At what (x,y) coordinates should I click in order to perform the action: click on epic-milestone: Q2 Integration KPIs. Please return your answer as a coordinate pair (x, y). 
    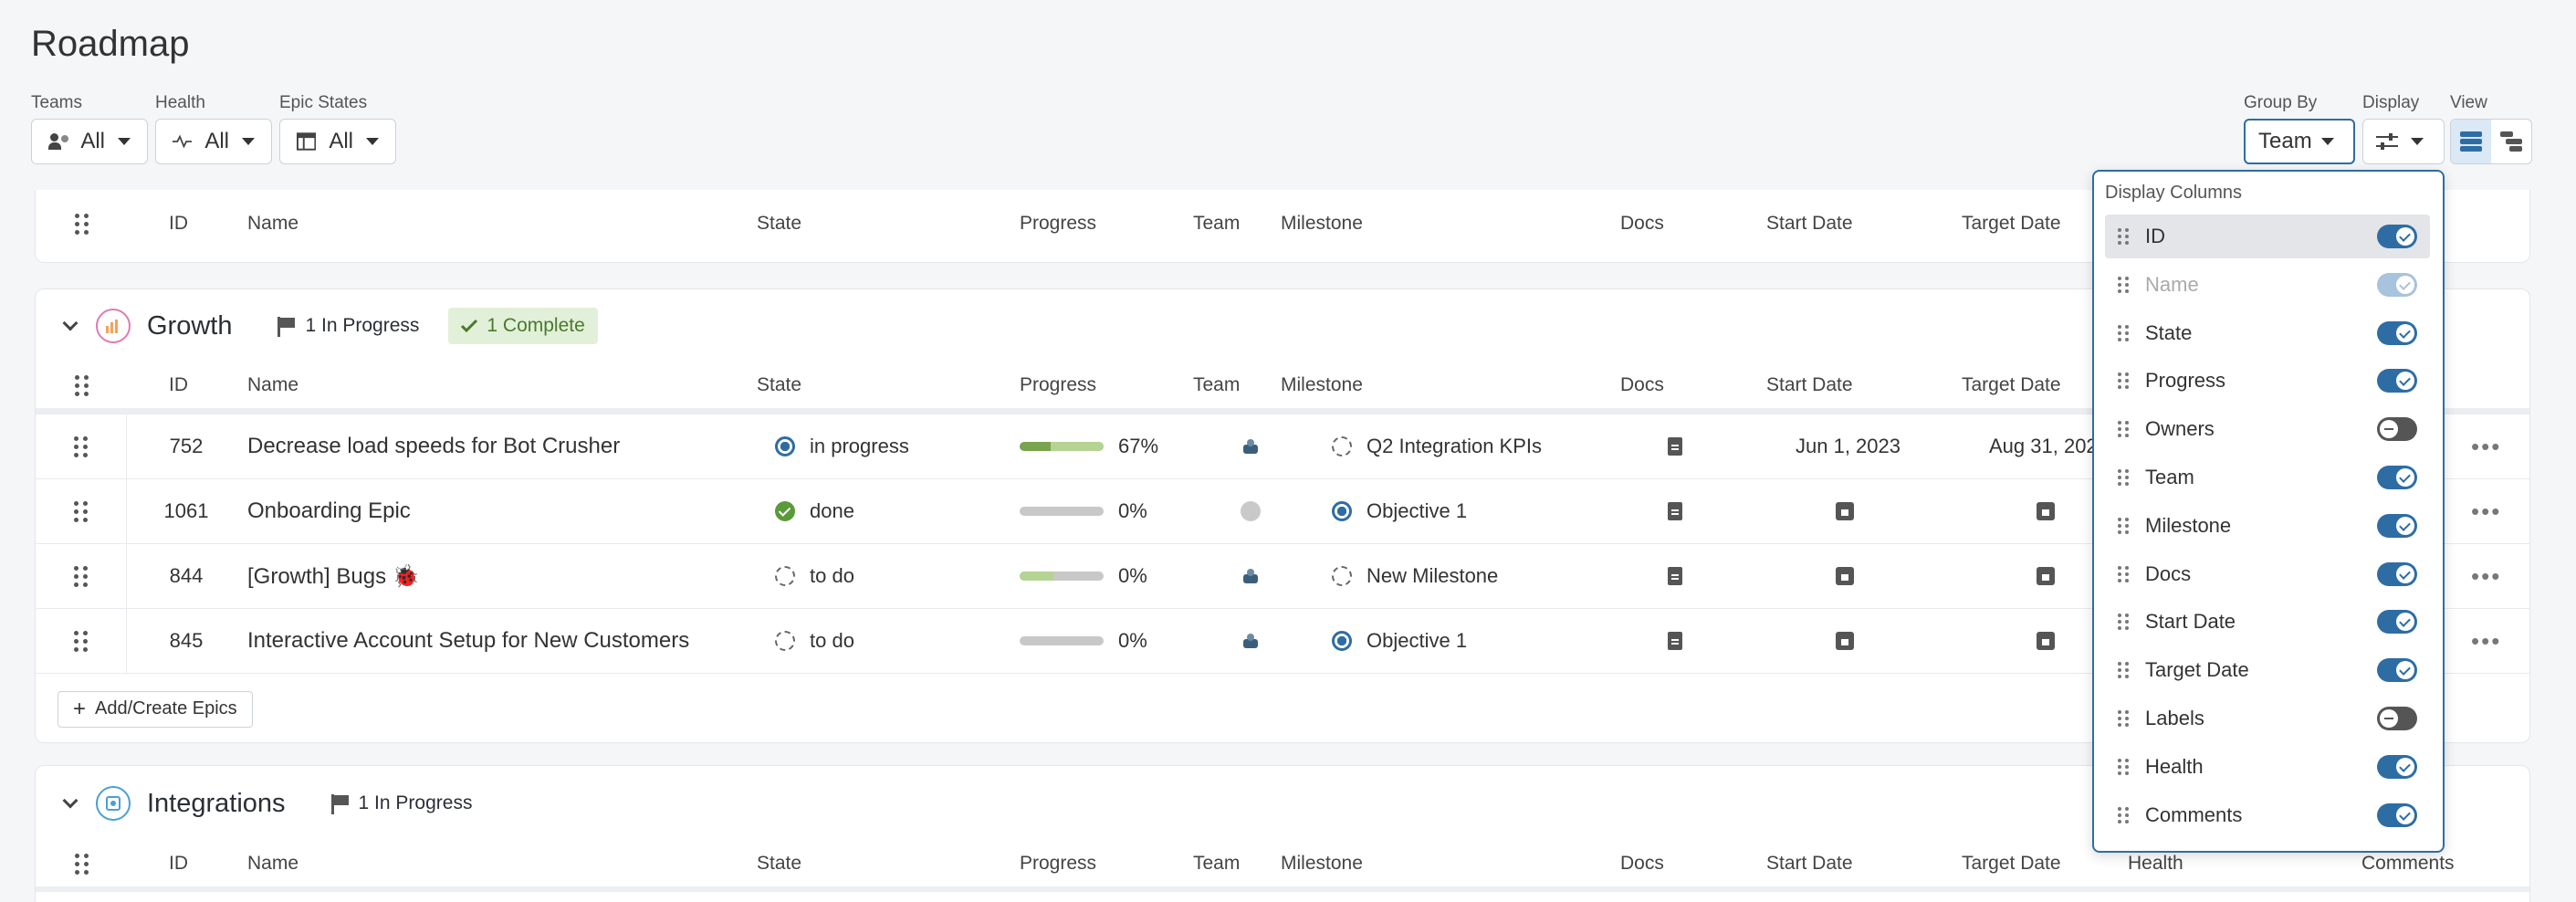
    Looking at the image, I should click on (1437, 446).